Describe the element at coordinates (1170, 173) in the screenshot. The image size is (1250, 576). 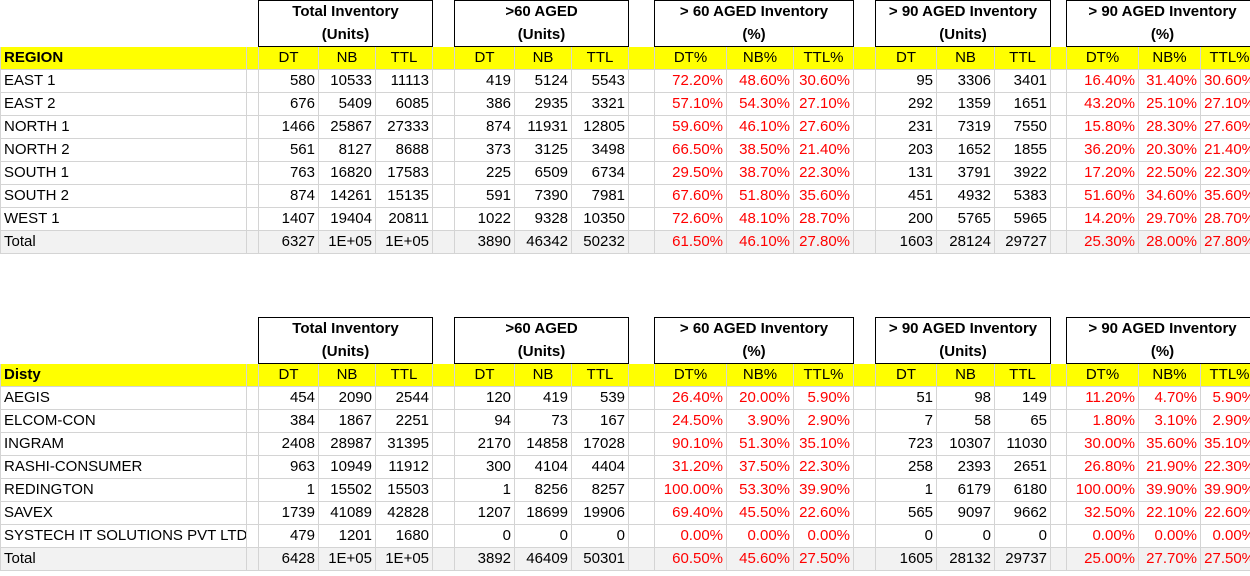
I see `value-cell: 22.50%` at that location.